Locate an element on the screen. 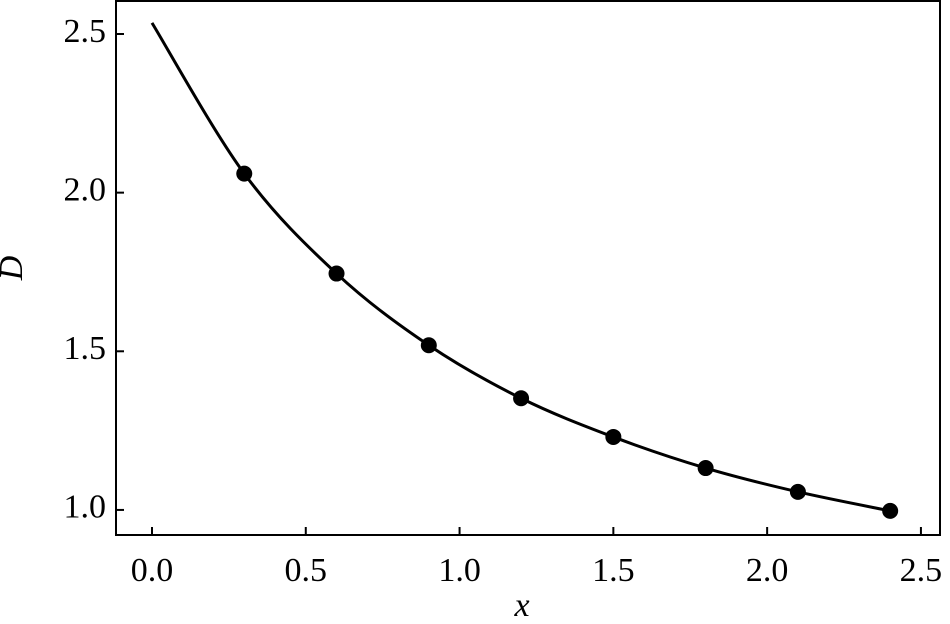 This screenshot has height=624, width=950. y-tick-label: 1.5 is located at coordinates (85, 348).